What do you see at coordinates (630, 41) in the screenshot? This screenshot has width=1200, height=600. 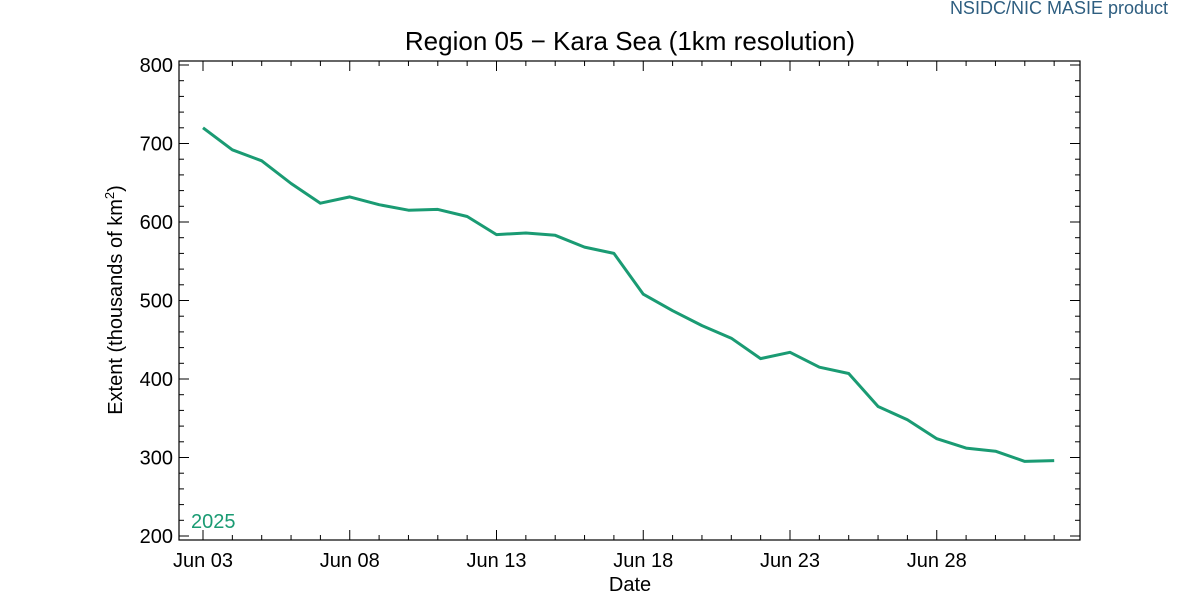 I see `chart-title: Region 05 − Kara Sea (1km resolution)` at bounding box center [630, 41].